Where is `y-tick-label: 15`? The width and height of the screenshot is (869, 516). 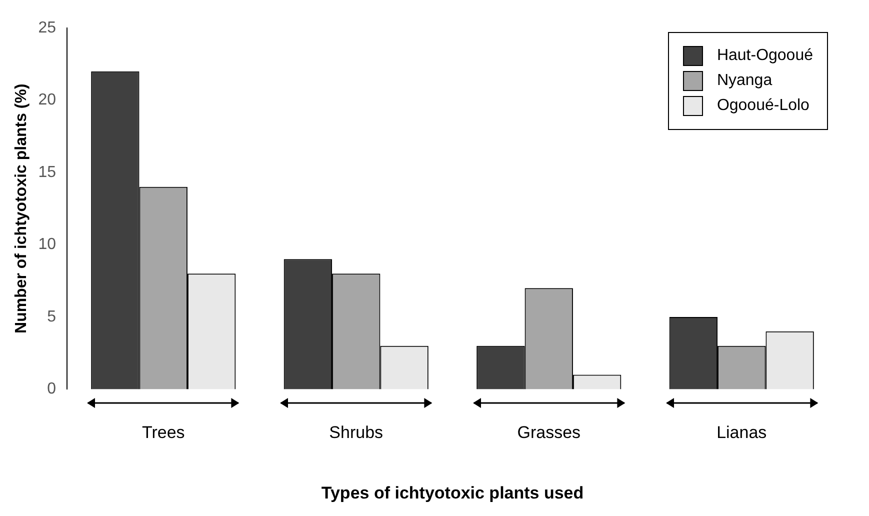
y-tick-label: 15 is located at coordinates (47, 172).